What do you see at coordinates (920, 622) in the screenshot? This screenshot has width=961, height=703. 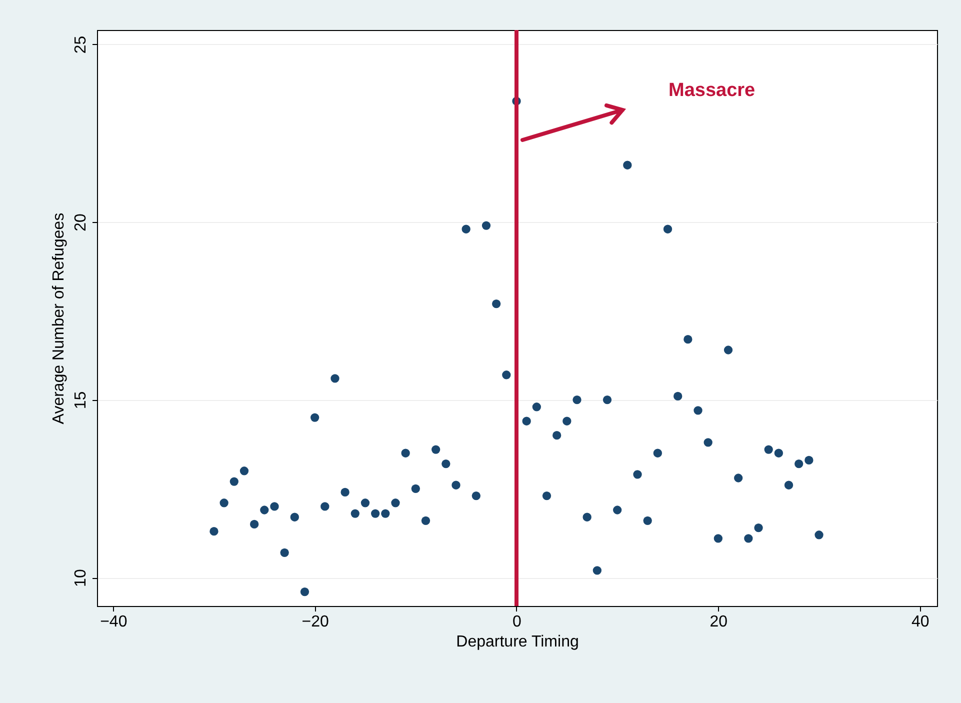 I see `x-tick-label: 40` at bounding box center [920, 622].